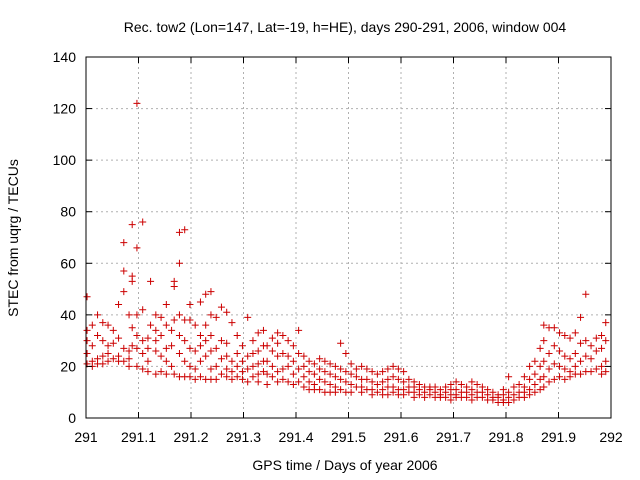  Describe the element at coordinates (72, 418) in the screenshot. I see `y-tick-label: 0` at that location.